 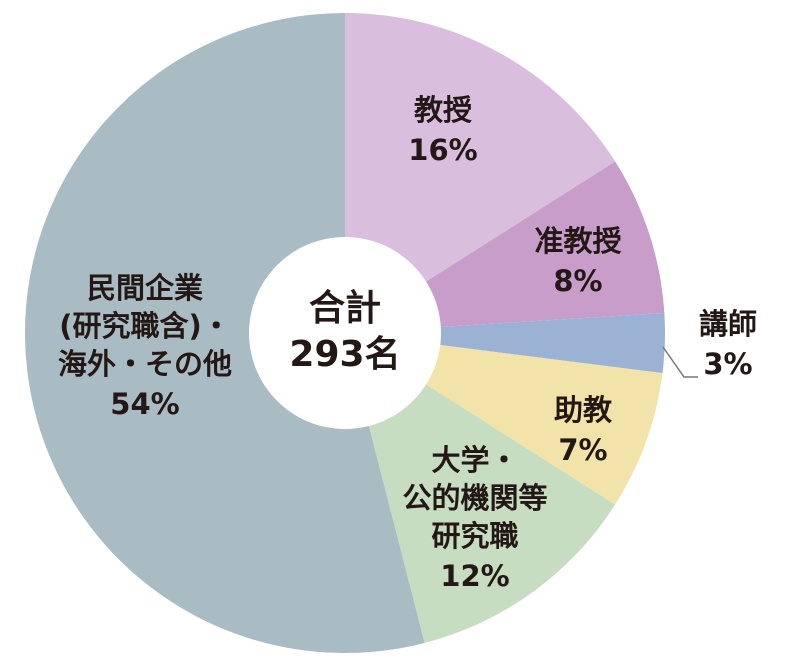 What do you see at coordinates (582, 450) in the screenshot?
I see `value-label: 7%` at bounding box center [582, 450].